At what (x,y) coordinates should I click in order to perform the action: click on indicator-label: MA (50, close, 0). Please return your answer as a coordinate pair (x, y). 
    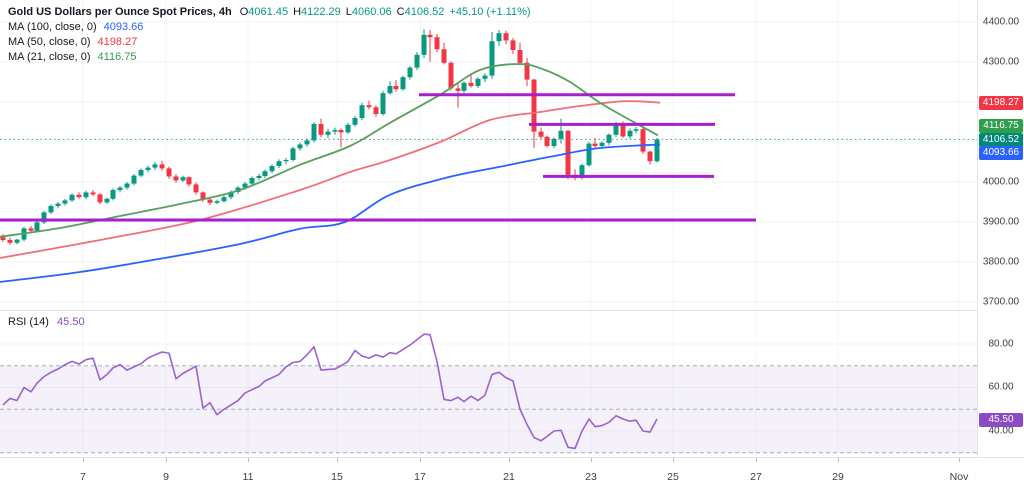
    Looking at the image, I should click on (49, 42).